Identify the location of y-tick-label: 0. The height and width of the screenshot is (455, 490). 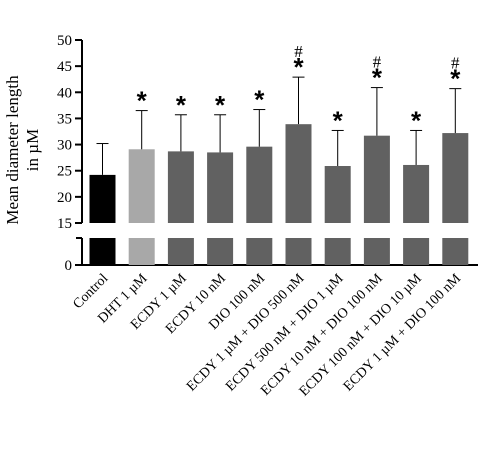
(69, 266).